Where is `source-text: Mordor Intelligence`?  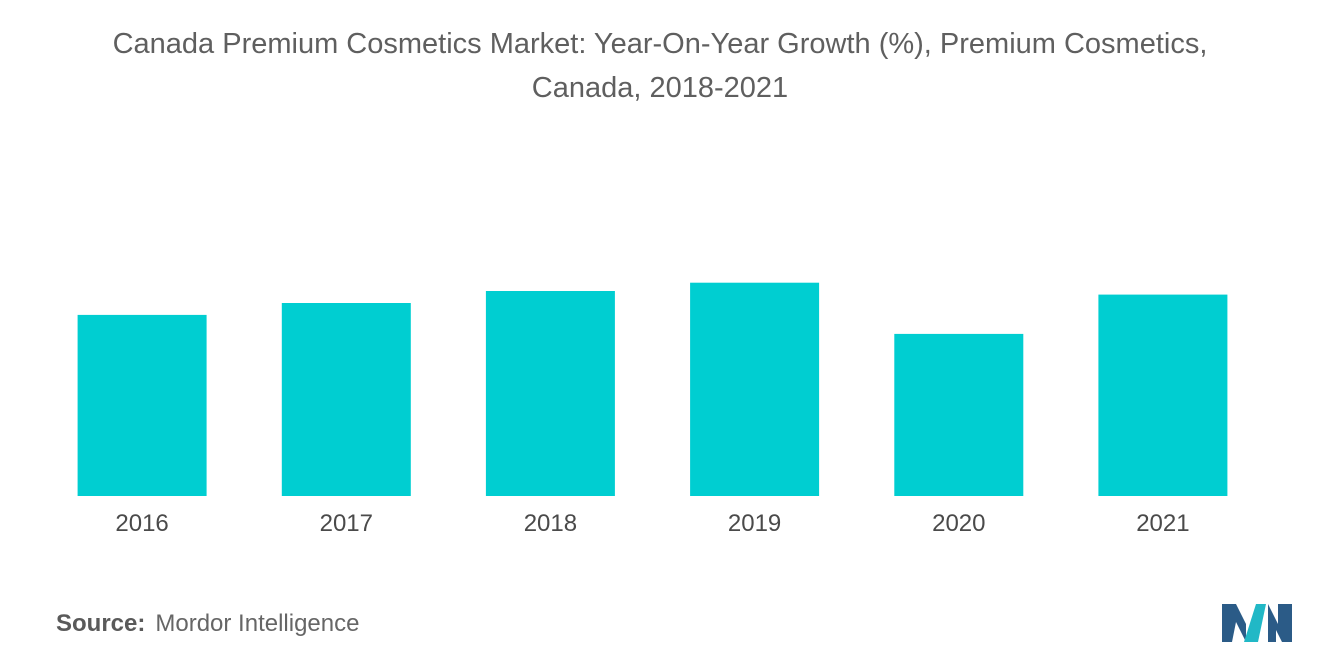 source-text: Mordor Intelligence is located at coordinates (257, 623).